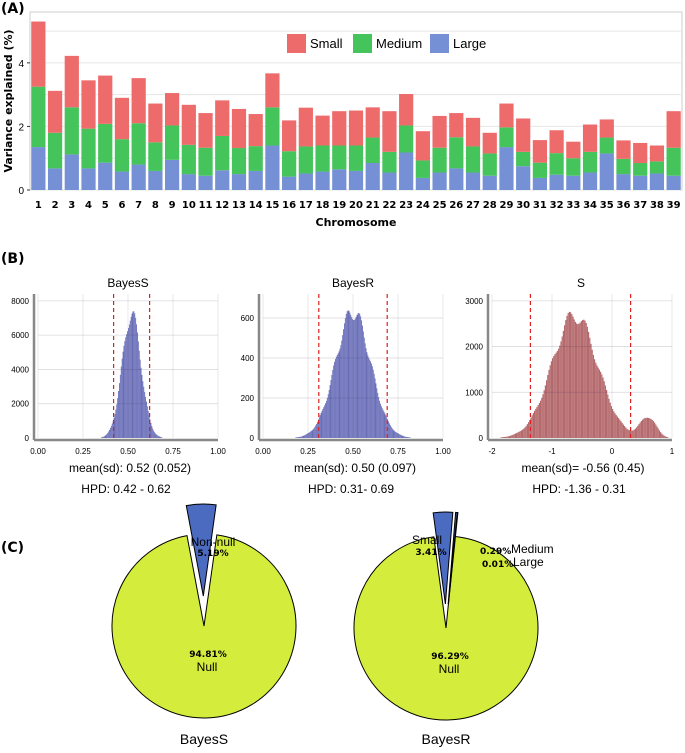  Describe the element at coordinates (489, 182) in the screenshot. I see `bar-large-chr28` at that location.